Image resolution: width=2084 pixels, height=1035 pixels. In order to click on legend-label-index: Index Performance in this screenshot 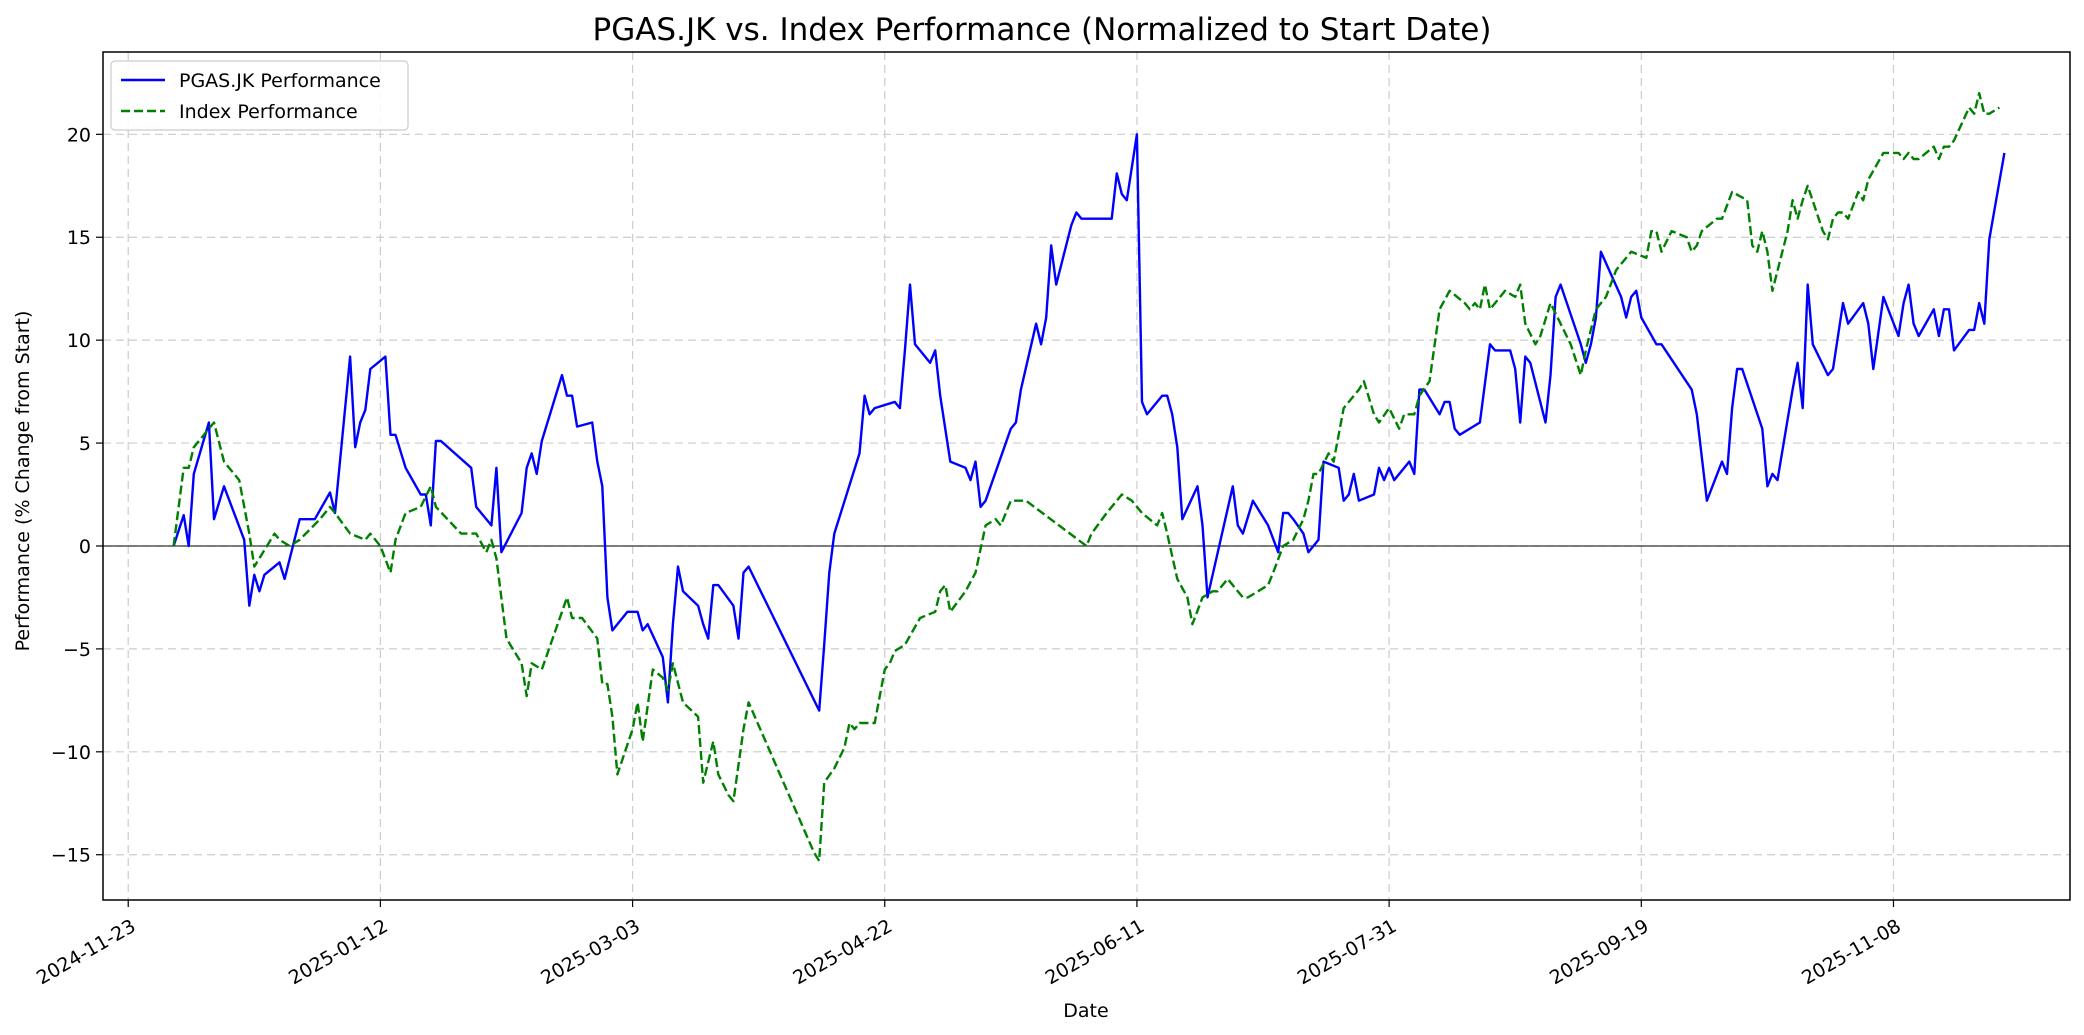, I will do `click(268, 112)`.